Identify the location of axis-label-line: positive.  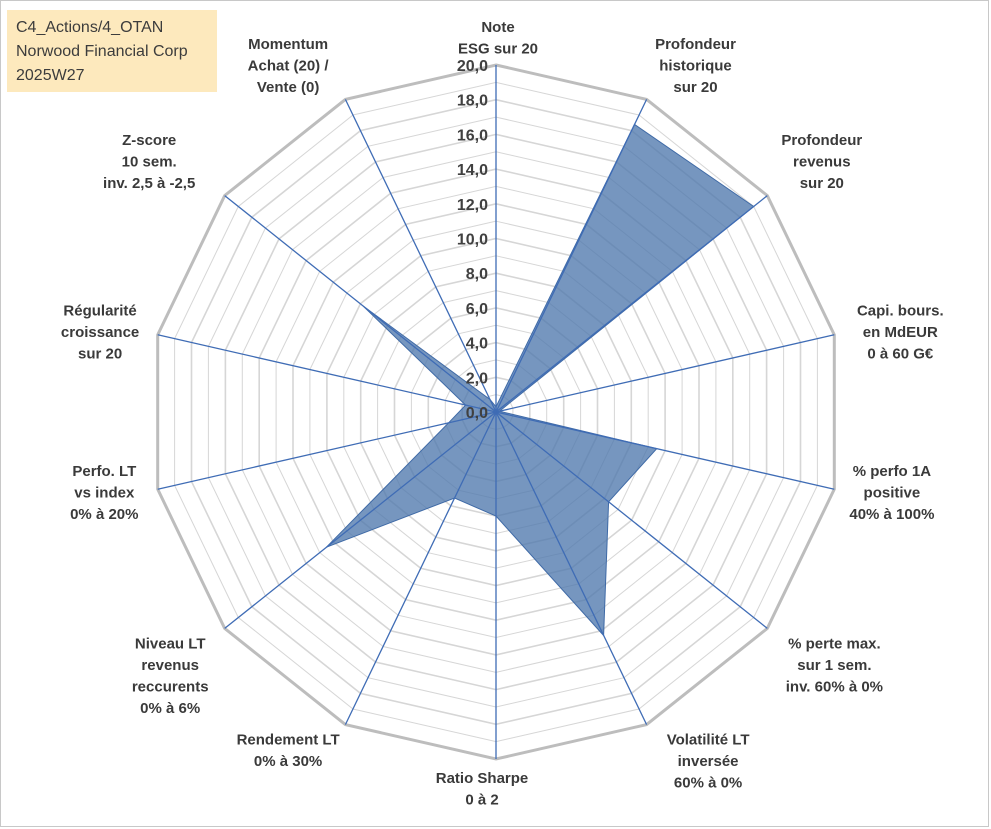
(892, 493).